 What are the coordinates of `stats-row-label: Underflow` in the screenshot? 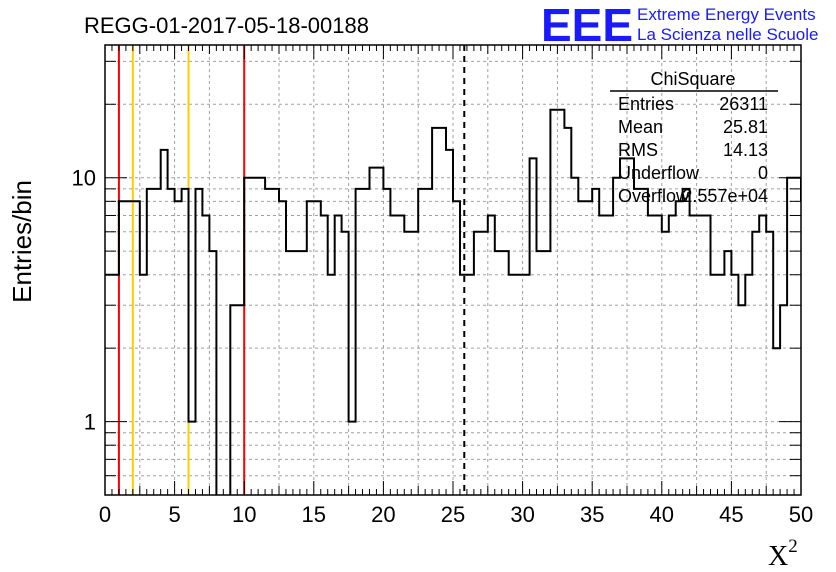 It's located at (659, 173).